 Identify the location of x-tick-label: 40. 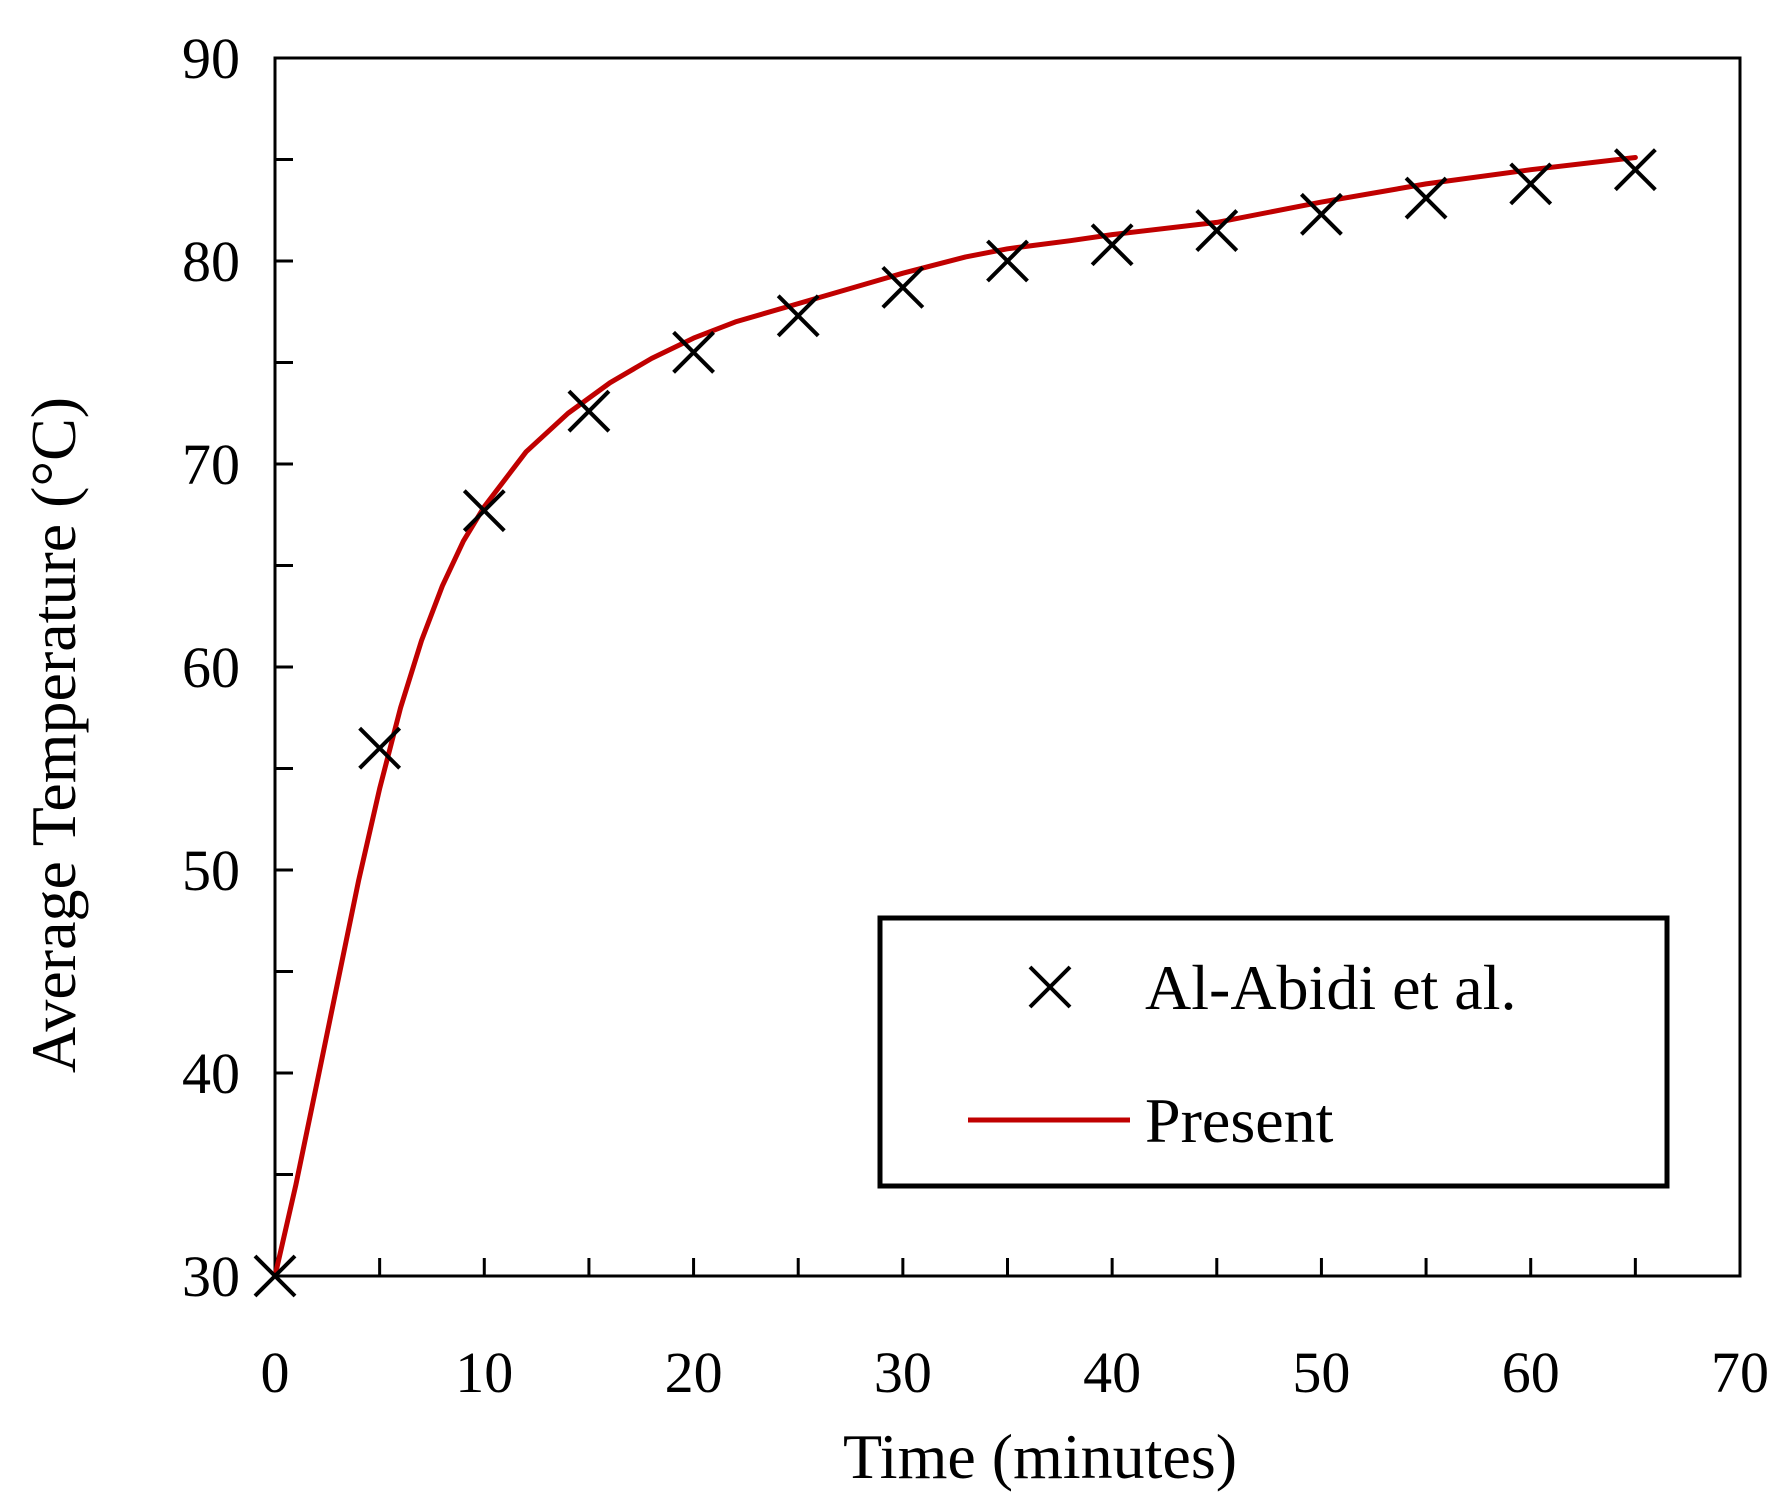
(1112, 1372).